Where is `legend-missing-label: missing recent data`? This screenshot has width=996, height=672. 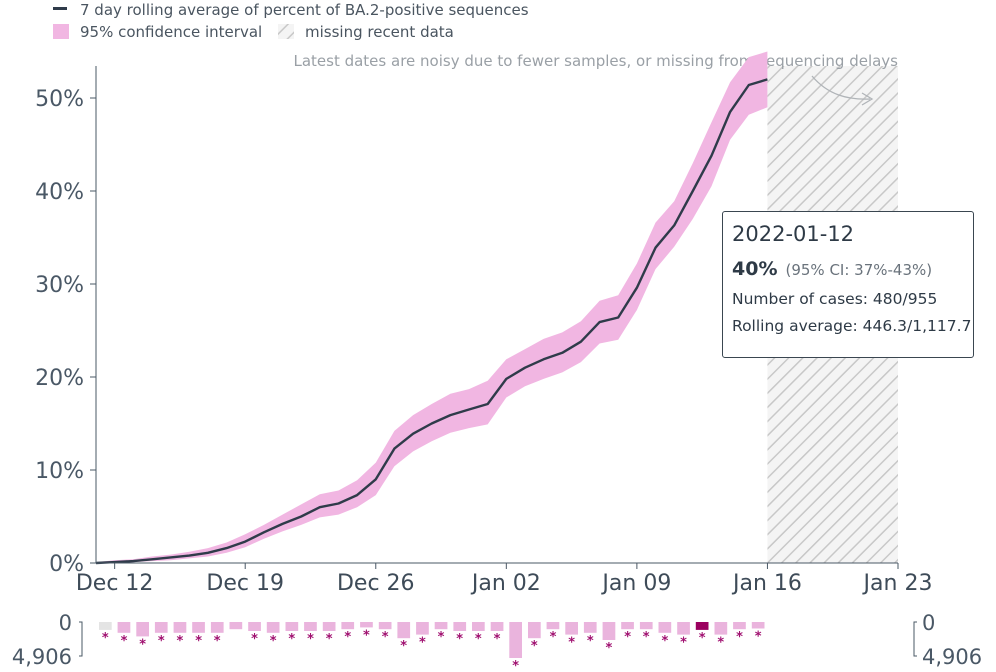 legend-missing-label: missing recent data is located at coordinates (379, 32).